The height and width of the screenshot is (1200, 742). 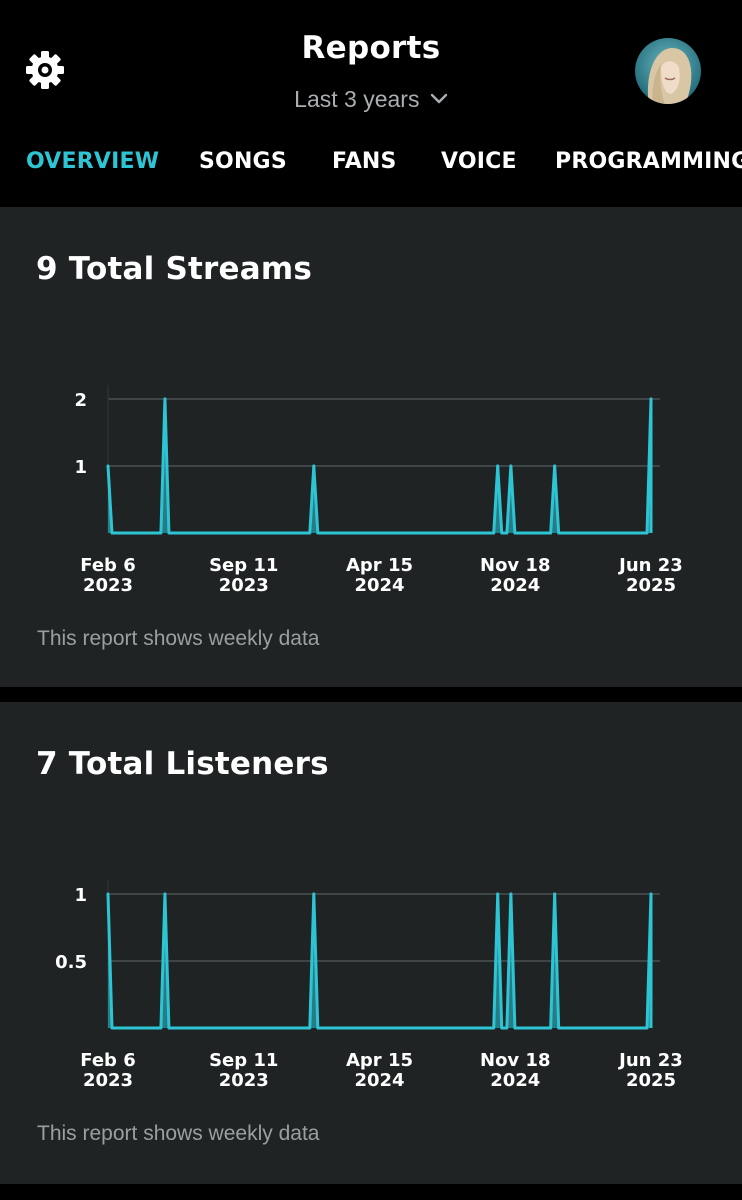 What do you see at coordinates (178, 1133) in the screenshot?
I see `listeners-note: This report shows weekly data` at bounding box center [178, 1133].